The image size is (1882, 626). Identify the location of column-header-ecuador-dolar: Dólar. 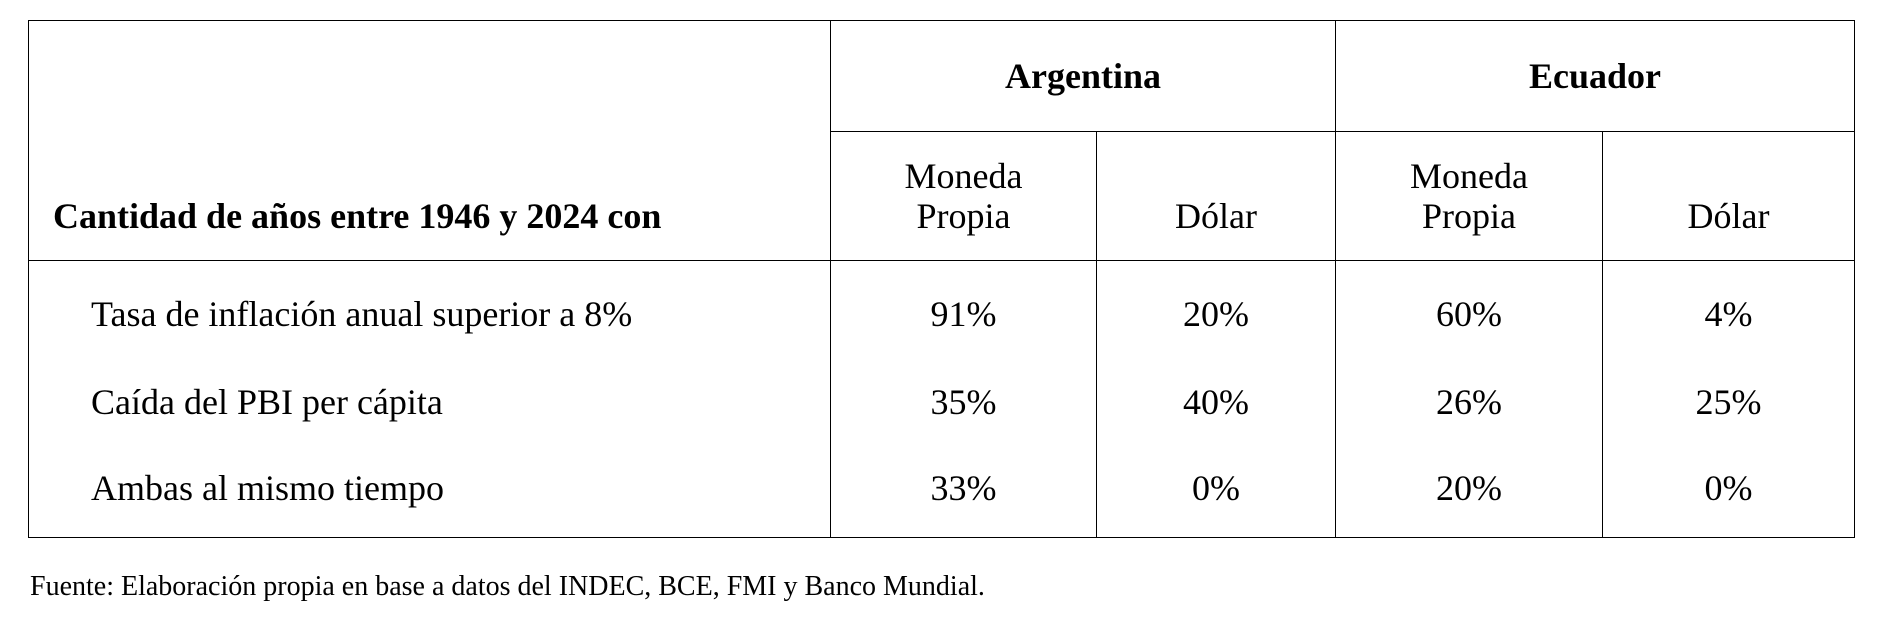
(1728, 196).